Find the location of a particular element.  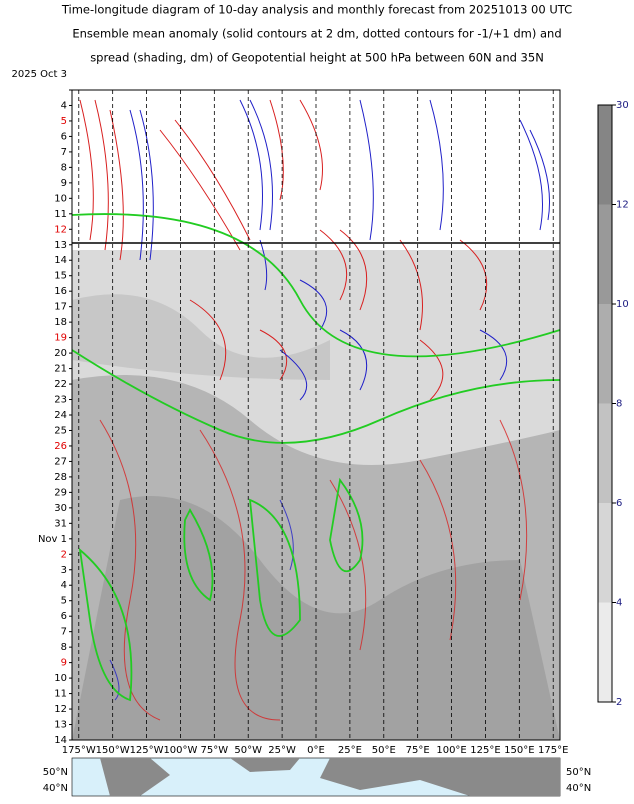

y-tick-label: 18 is located at coordinates (60, 322).